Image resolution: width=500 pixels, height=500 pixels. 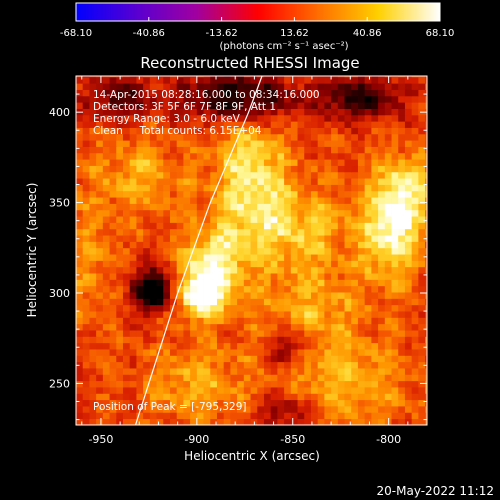 I want to click on y-tick-label: 400, so click(x=59, y=112).